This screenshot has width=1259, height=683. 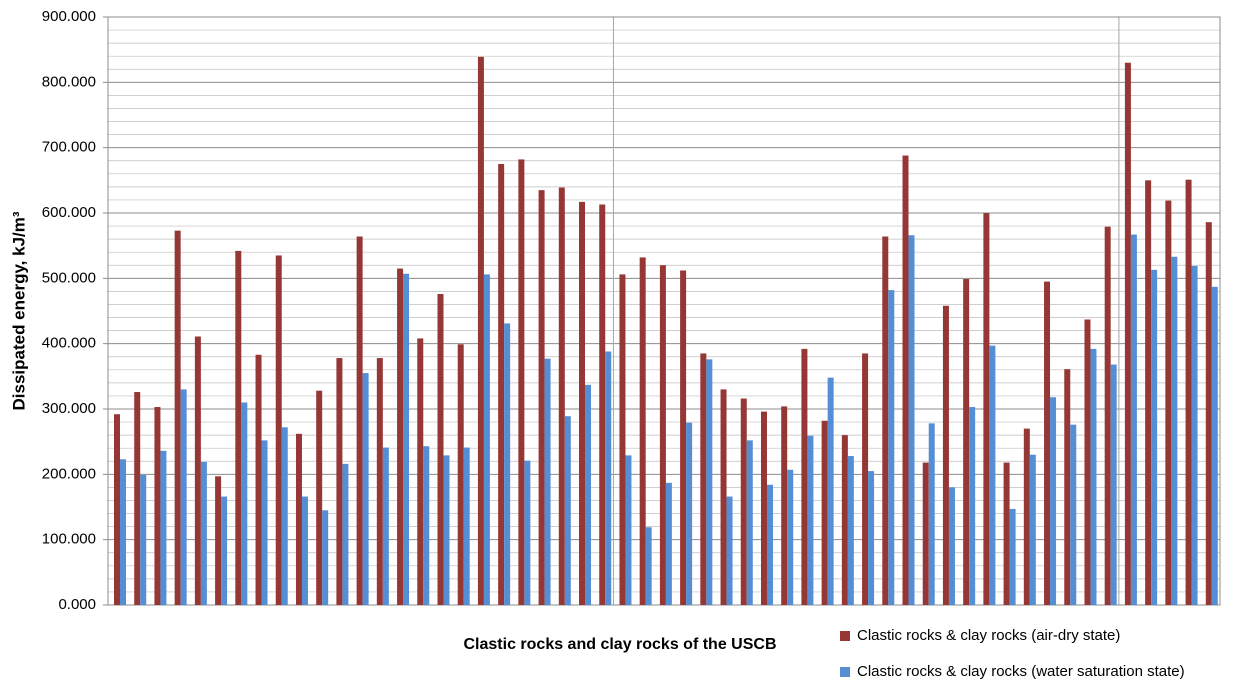 What do you see at coordinates (69, 473) in the screenshot?
I see `y-tick-label: 200.000` at bounding box center [69, 473].